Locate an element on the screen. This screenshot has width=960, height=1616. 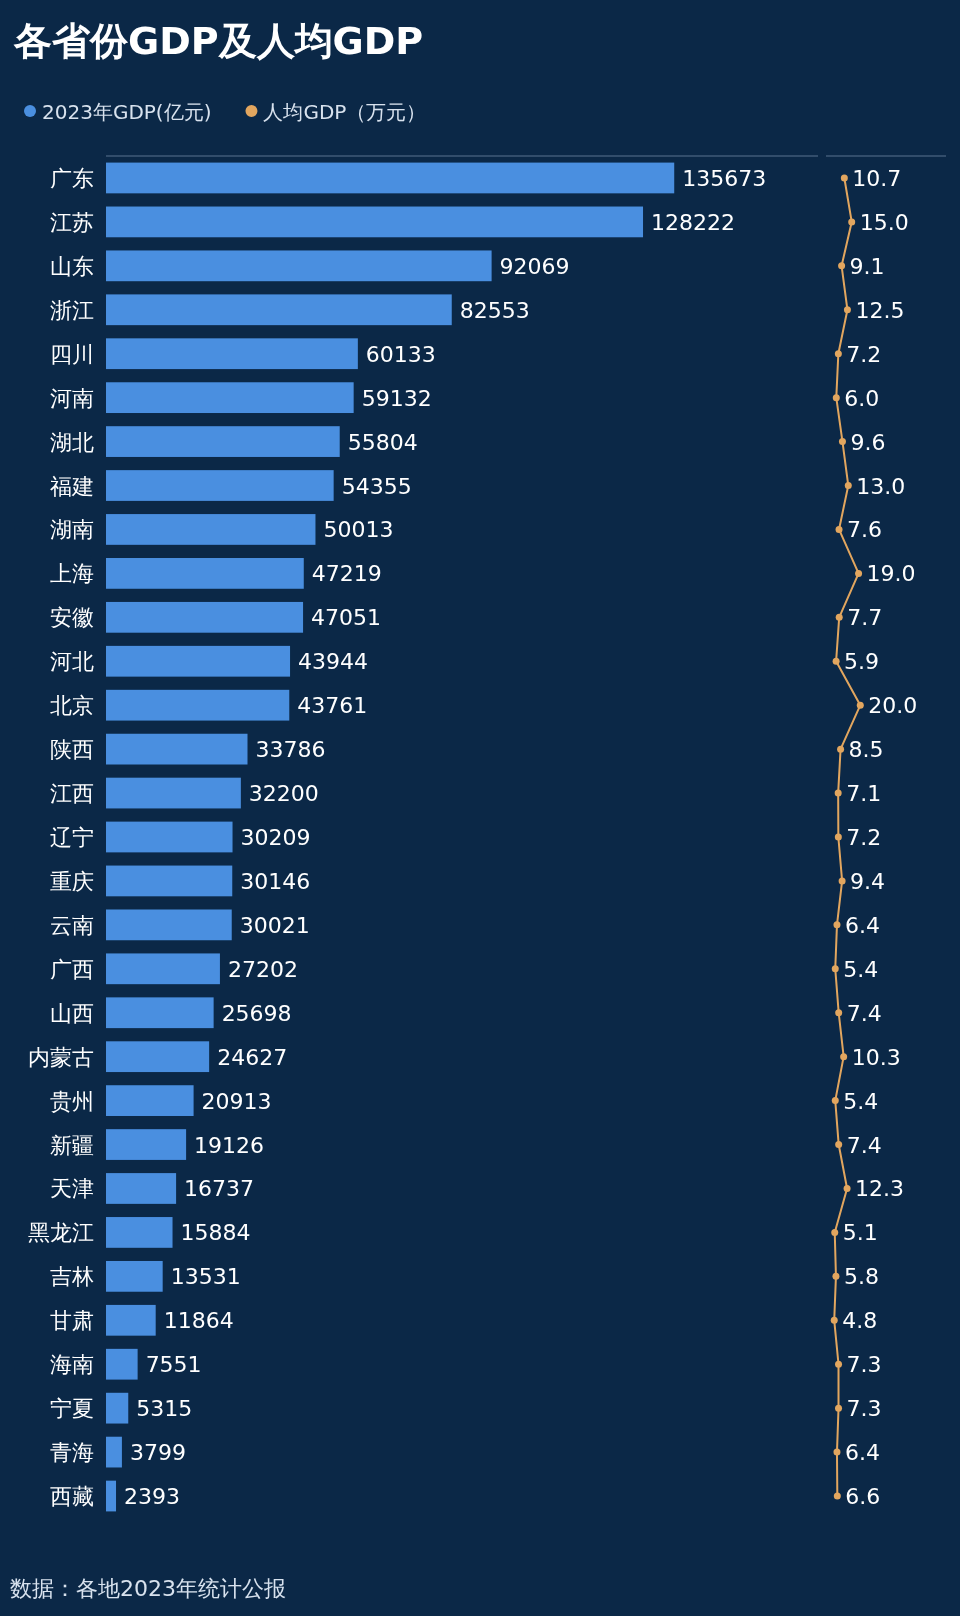
y-tick-label: 山东 is located at coordinates (72, 266).